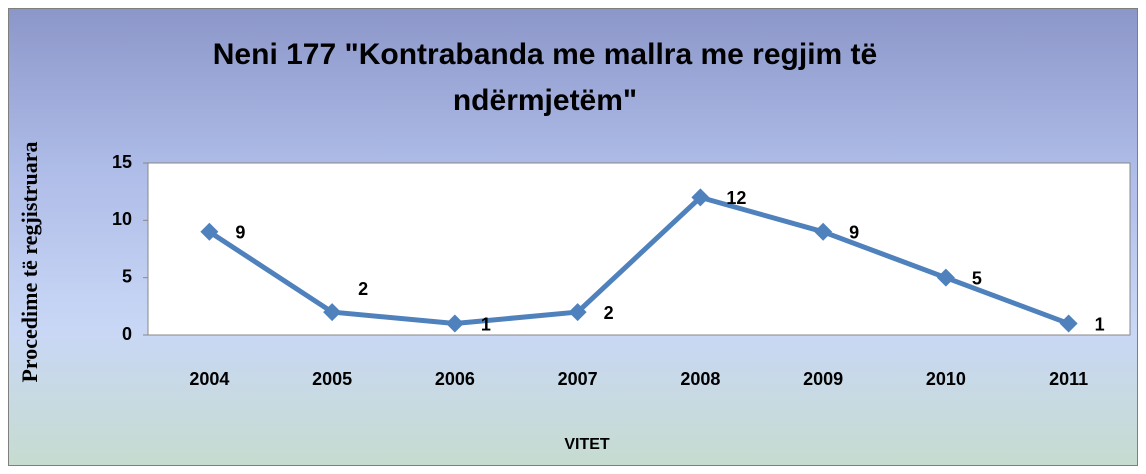 The image size is (1146, 474). What do you see at coordinates (455, 379) in the screenshot?
I see `x-tick-label: 2006` at bounding box center [455, 379].